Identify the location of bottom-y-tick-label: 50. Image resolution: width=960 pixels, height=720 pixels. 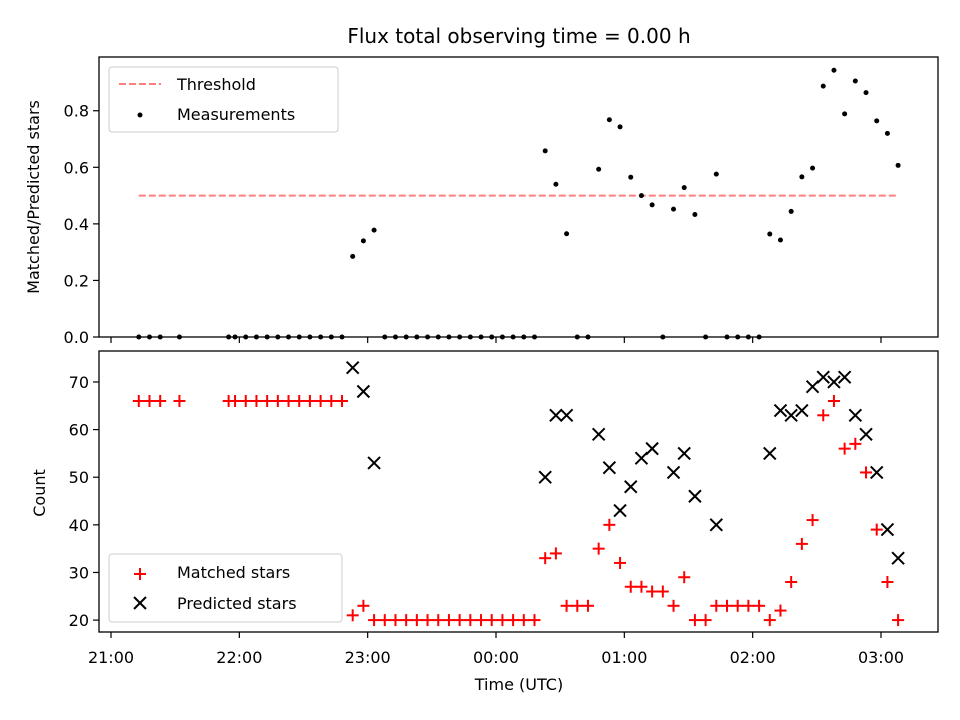
(79, 477).